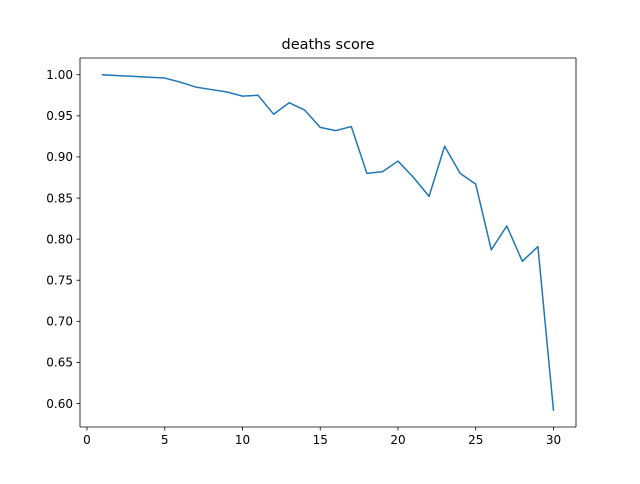 The height and width of the screenshot is (484, 640). Describe the element at coordinates (87, 440) in the screenshot. I see `x-tick-label: 0` at that location.